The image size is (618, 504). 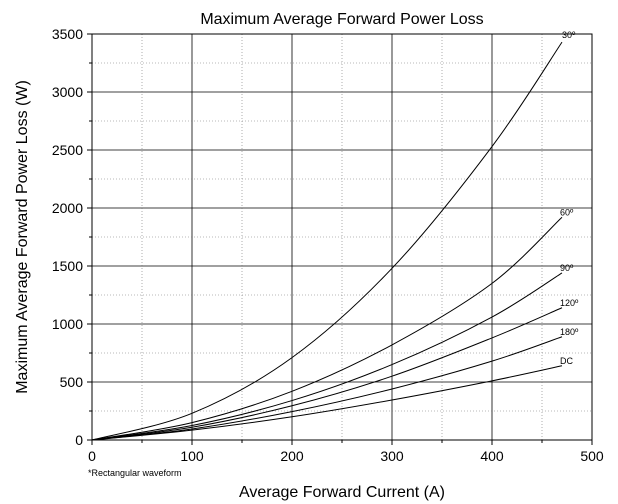 I want to click on chart-title: Maximum Average Forward Power Loss, so click(x=341, y=19).